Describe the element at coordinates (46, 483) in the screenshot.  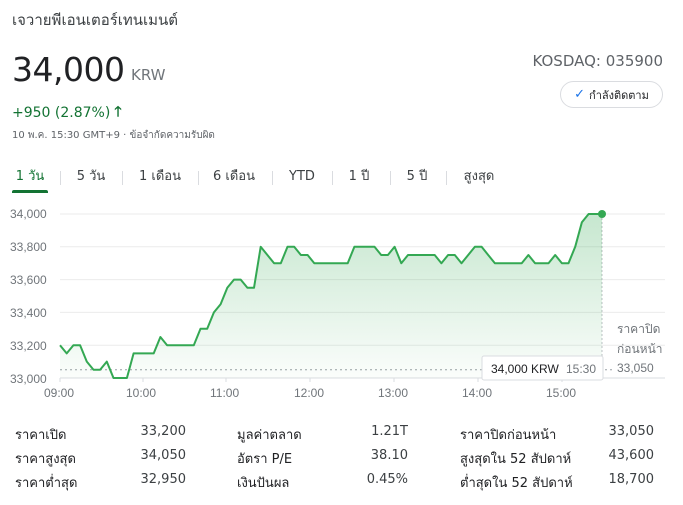
I see `stat-label: ราคาต่ำสุด` at that location.